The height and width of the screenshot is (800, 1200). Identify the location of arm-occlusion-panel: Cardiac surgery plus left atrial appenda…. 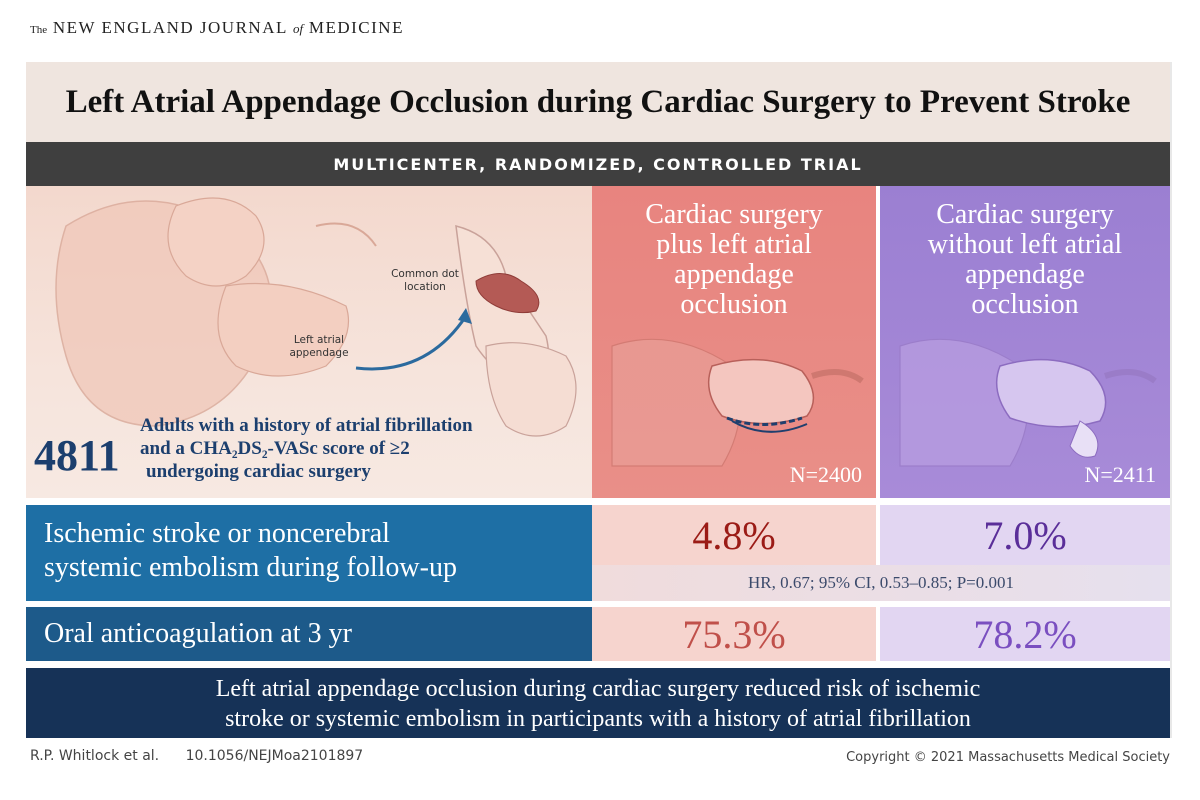
(734, 342).